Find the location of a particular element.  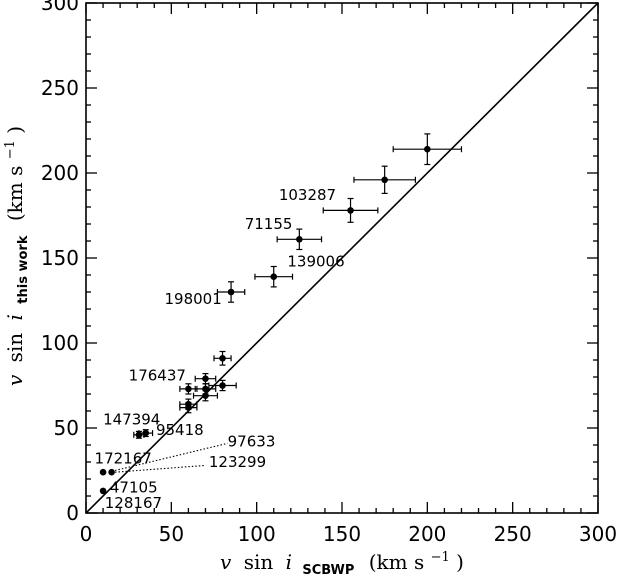

x-axis-label-inc: i is located at coordinates (289, 562).